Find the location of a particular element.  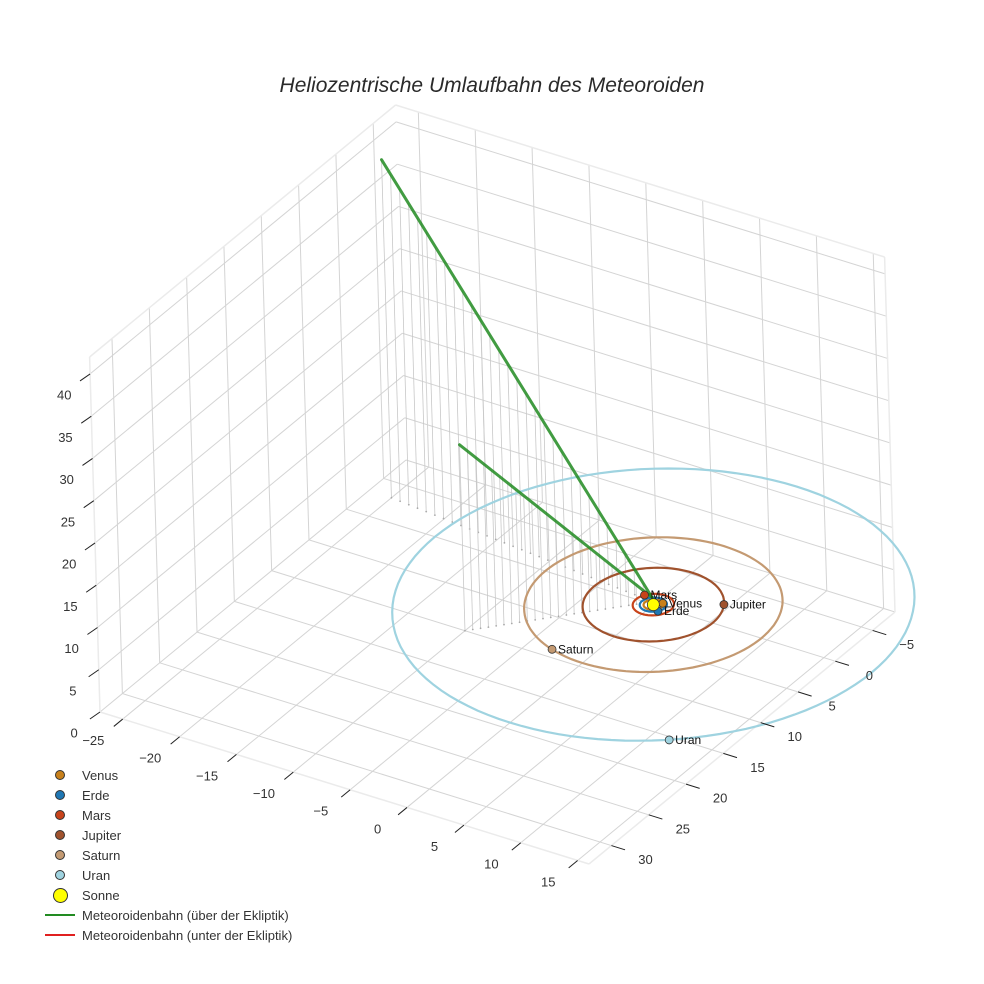

orbit-jupiter is located at coordinates (653, 604).